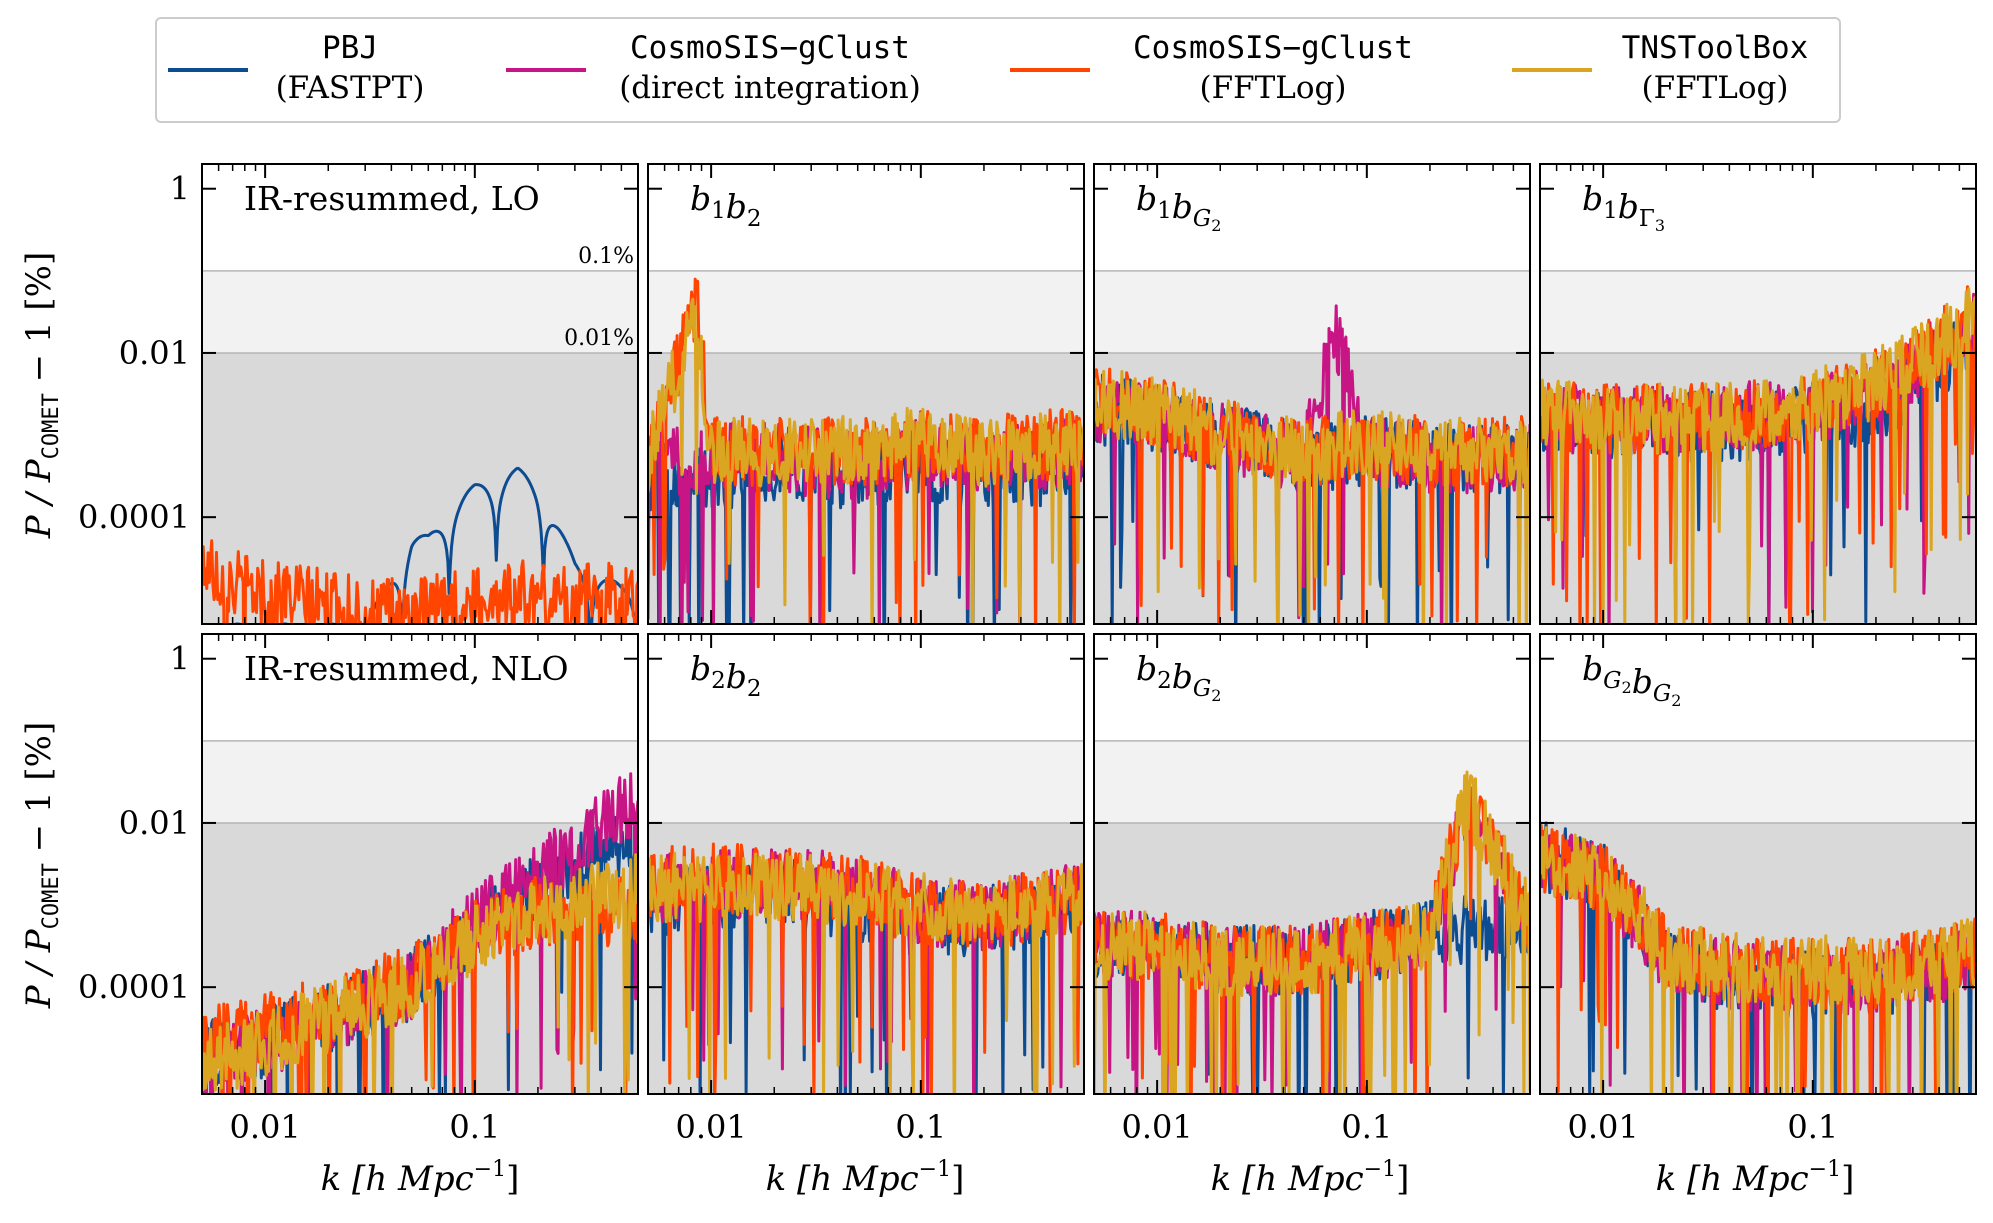 This screenshot has height=1223, width=1993. Describe the element at coordinates (1715, 88) in the screenshot. I see `legend-label-tnstoolbox-line2: (FFTLog)` at that location.